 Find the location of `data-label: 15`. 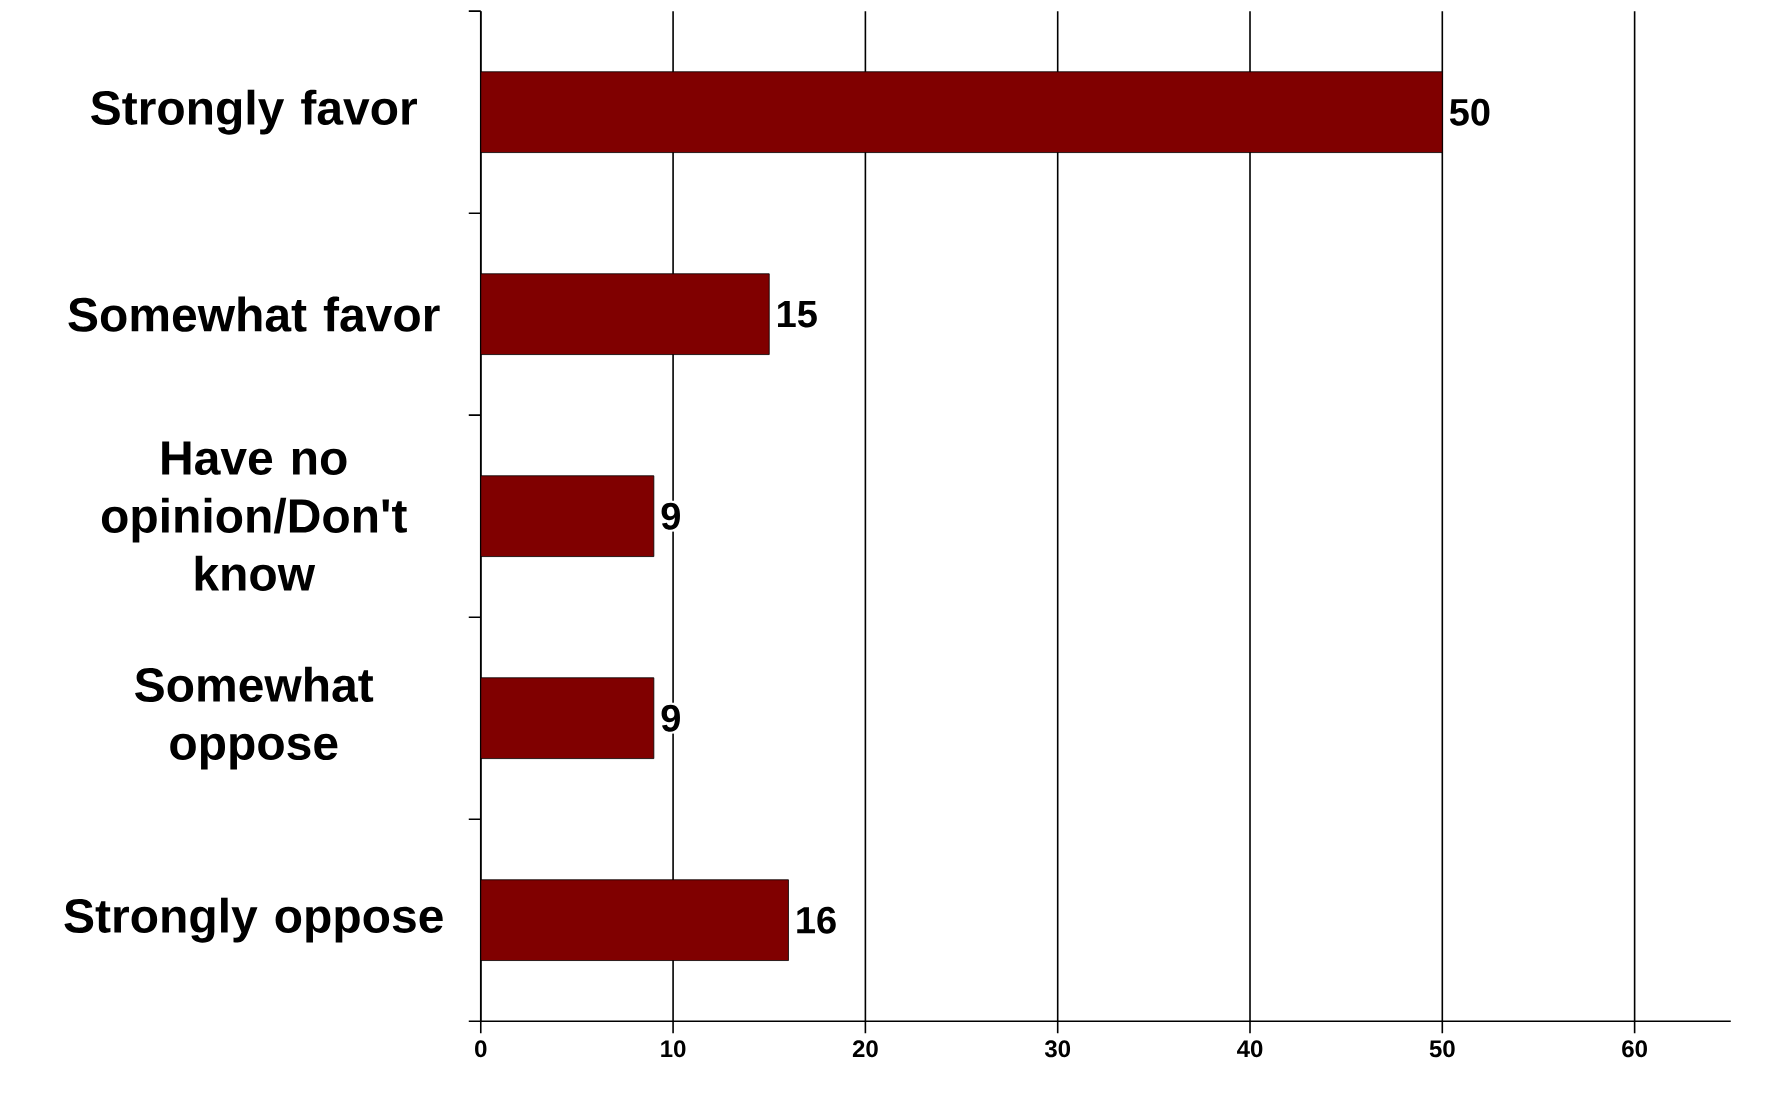

data-label: 15 is located at coordinates (797, 314).